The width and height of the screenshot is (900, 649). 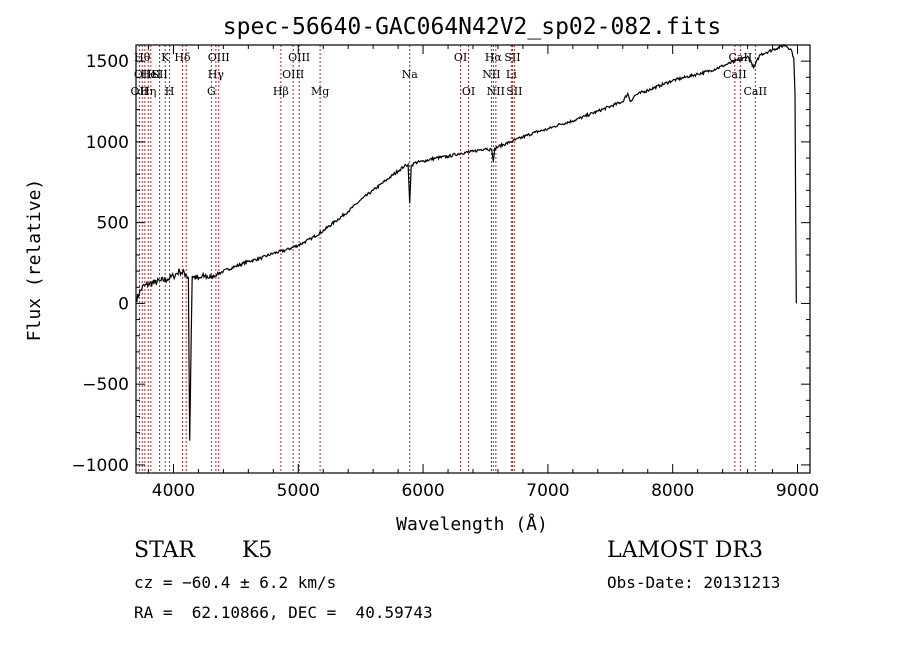 What do you see at coordinates (107, 143) in the screenshot?
I see `y-tick-label: 1000` at bounding box center [107, 143].